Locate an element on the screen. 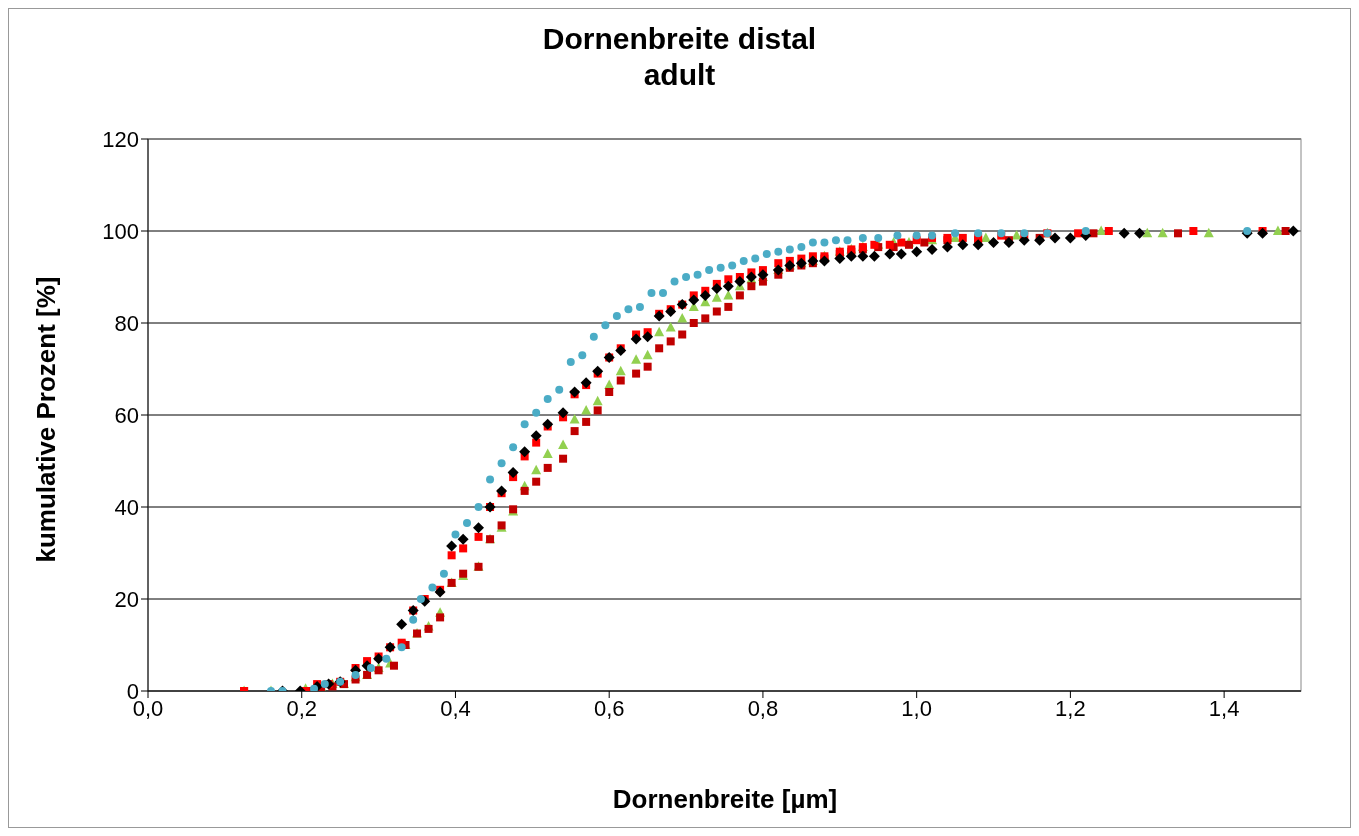 The height and width of the screenshot is (836, 1359). y-tick-label: 100 is located at coordinates (120, 231).